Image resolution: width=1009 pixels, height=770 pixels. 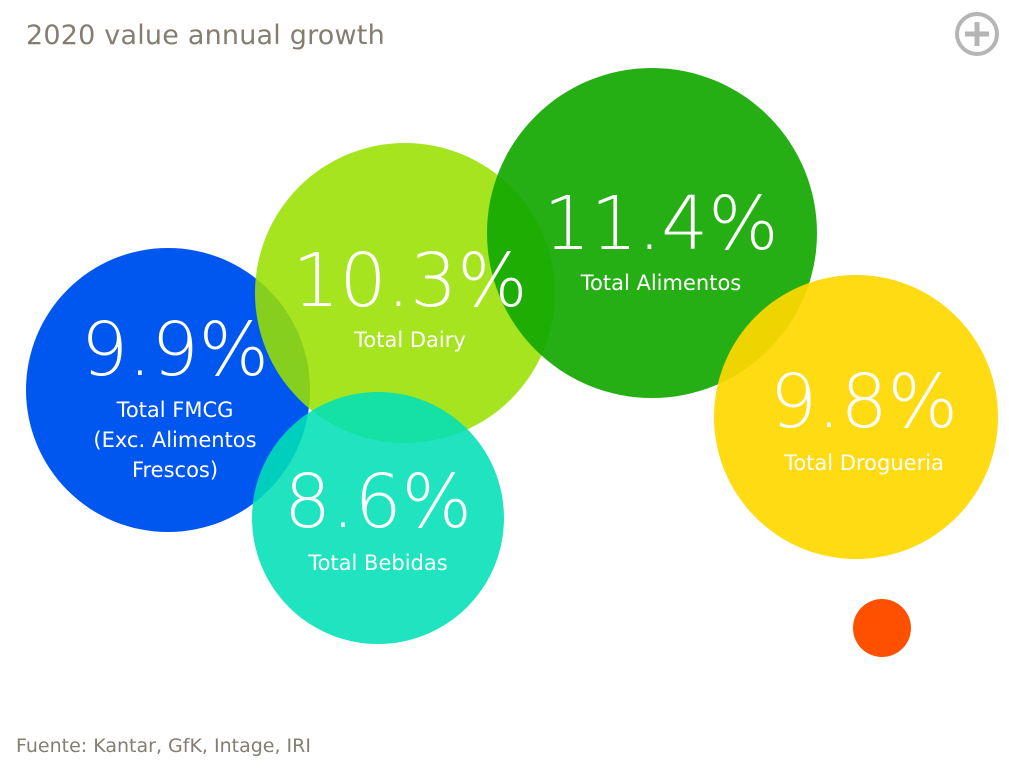 What do you see at coordinates (779, 631) in the screenshot?
I see `bubble-value: -0.1%` at bounding box center [779, 631].